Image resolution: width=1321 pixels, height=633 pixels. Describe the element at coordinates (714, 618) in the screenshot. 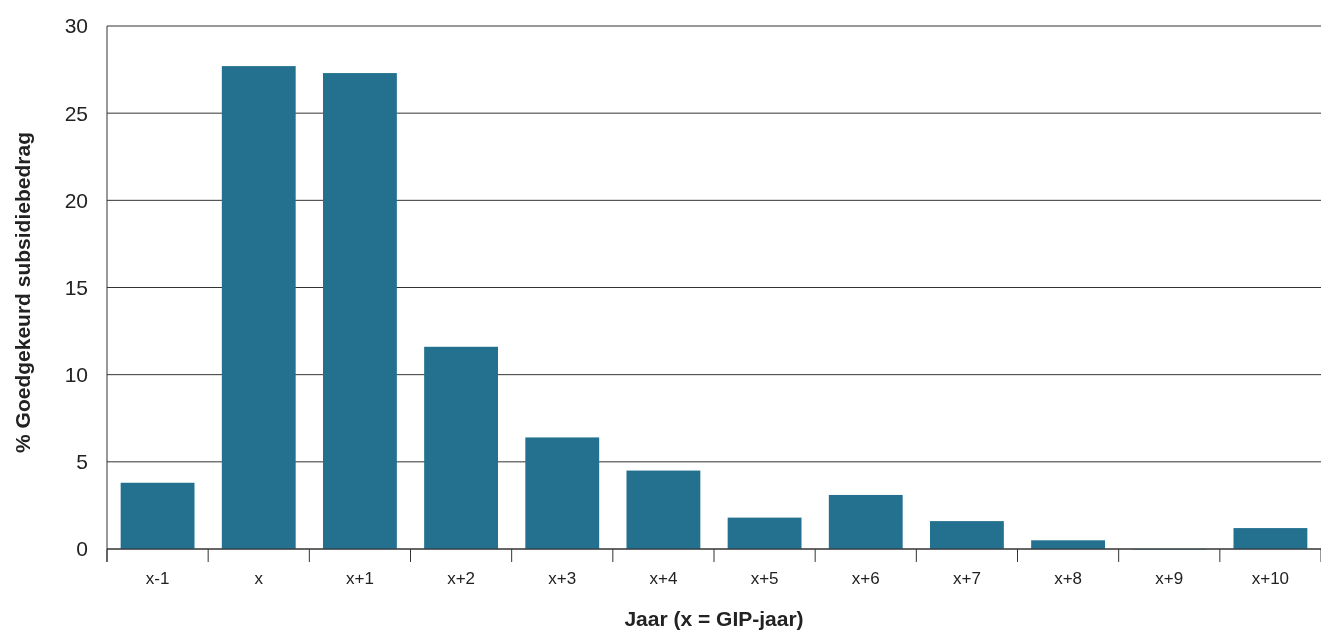

I see `x-axis-title: Jaar (x = GIP-jaar)` at that location.